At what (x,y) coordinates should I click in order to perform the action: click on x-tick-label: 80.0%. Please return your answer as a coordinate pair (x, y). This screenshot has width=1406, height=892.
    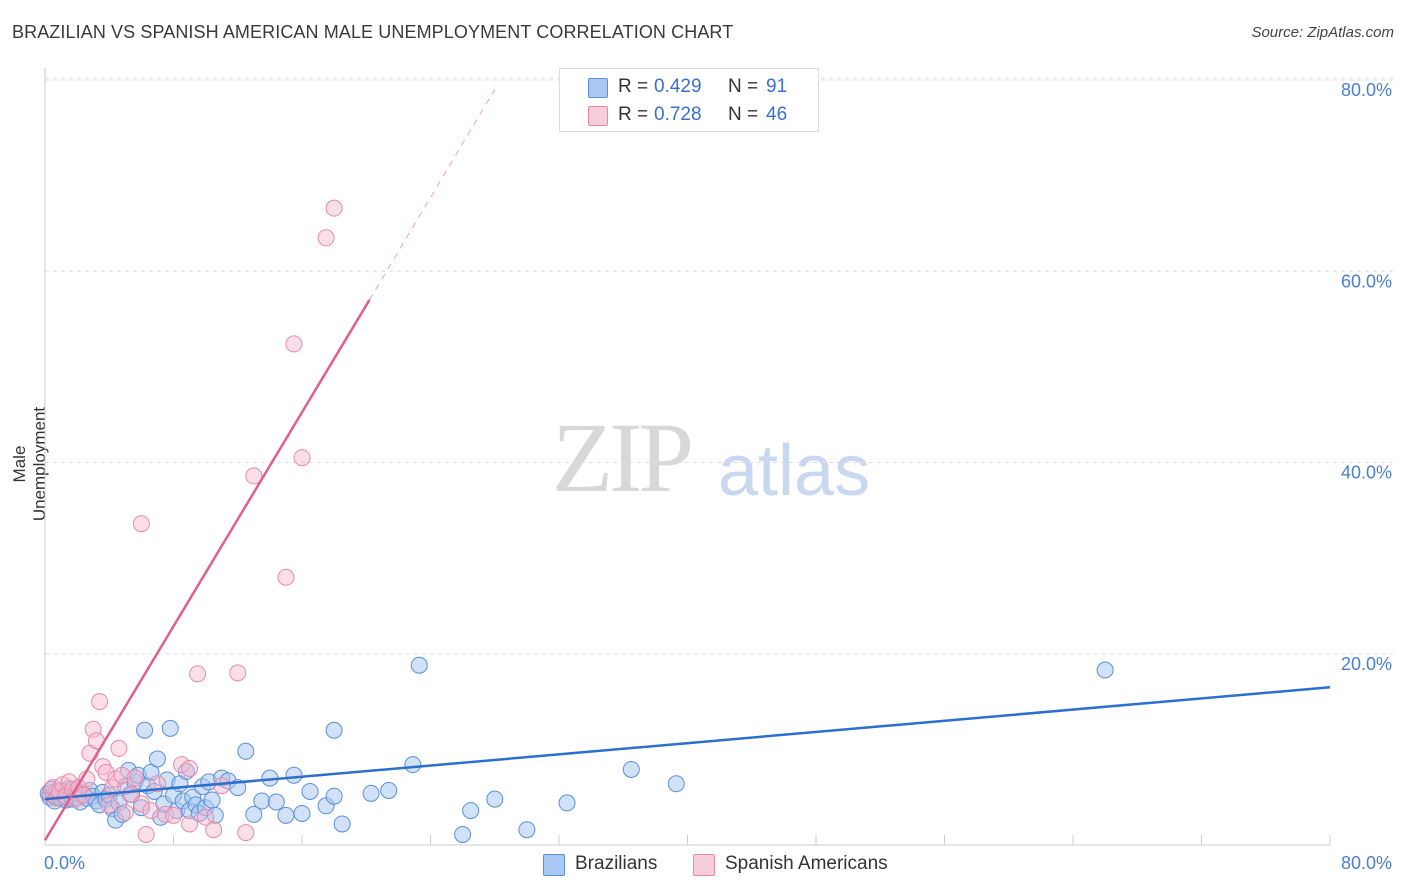
    Looking at the image, I should click on (1366, 863).